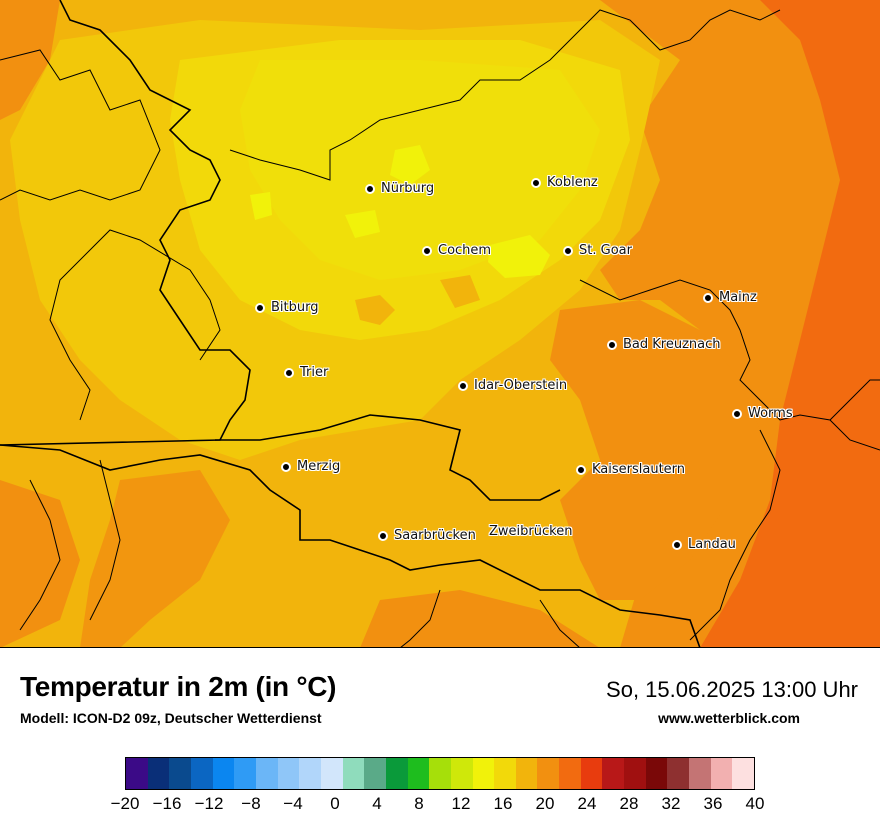 This screenshot has width=880, height=830. What do you see at coordinates (572, 182) in the screenshot?
I see `city-label: Koblenz` at bounding box center [572, 182].